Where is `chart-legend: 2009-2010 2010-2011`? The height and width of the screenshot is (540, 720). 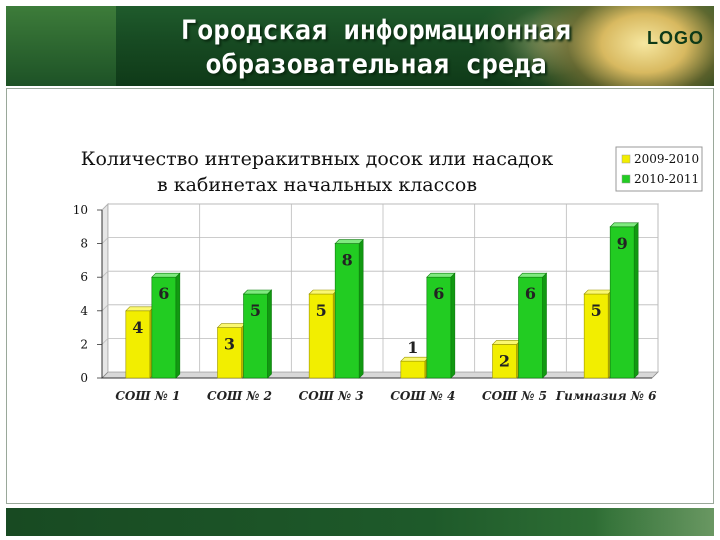 chart-legend: 2009-2010 2010-2011 is located at coordinates (659, 169).